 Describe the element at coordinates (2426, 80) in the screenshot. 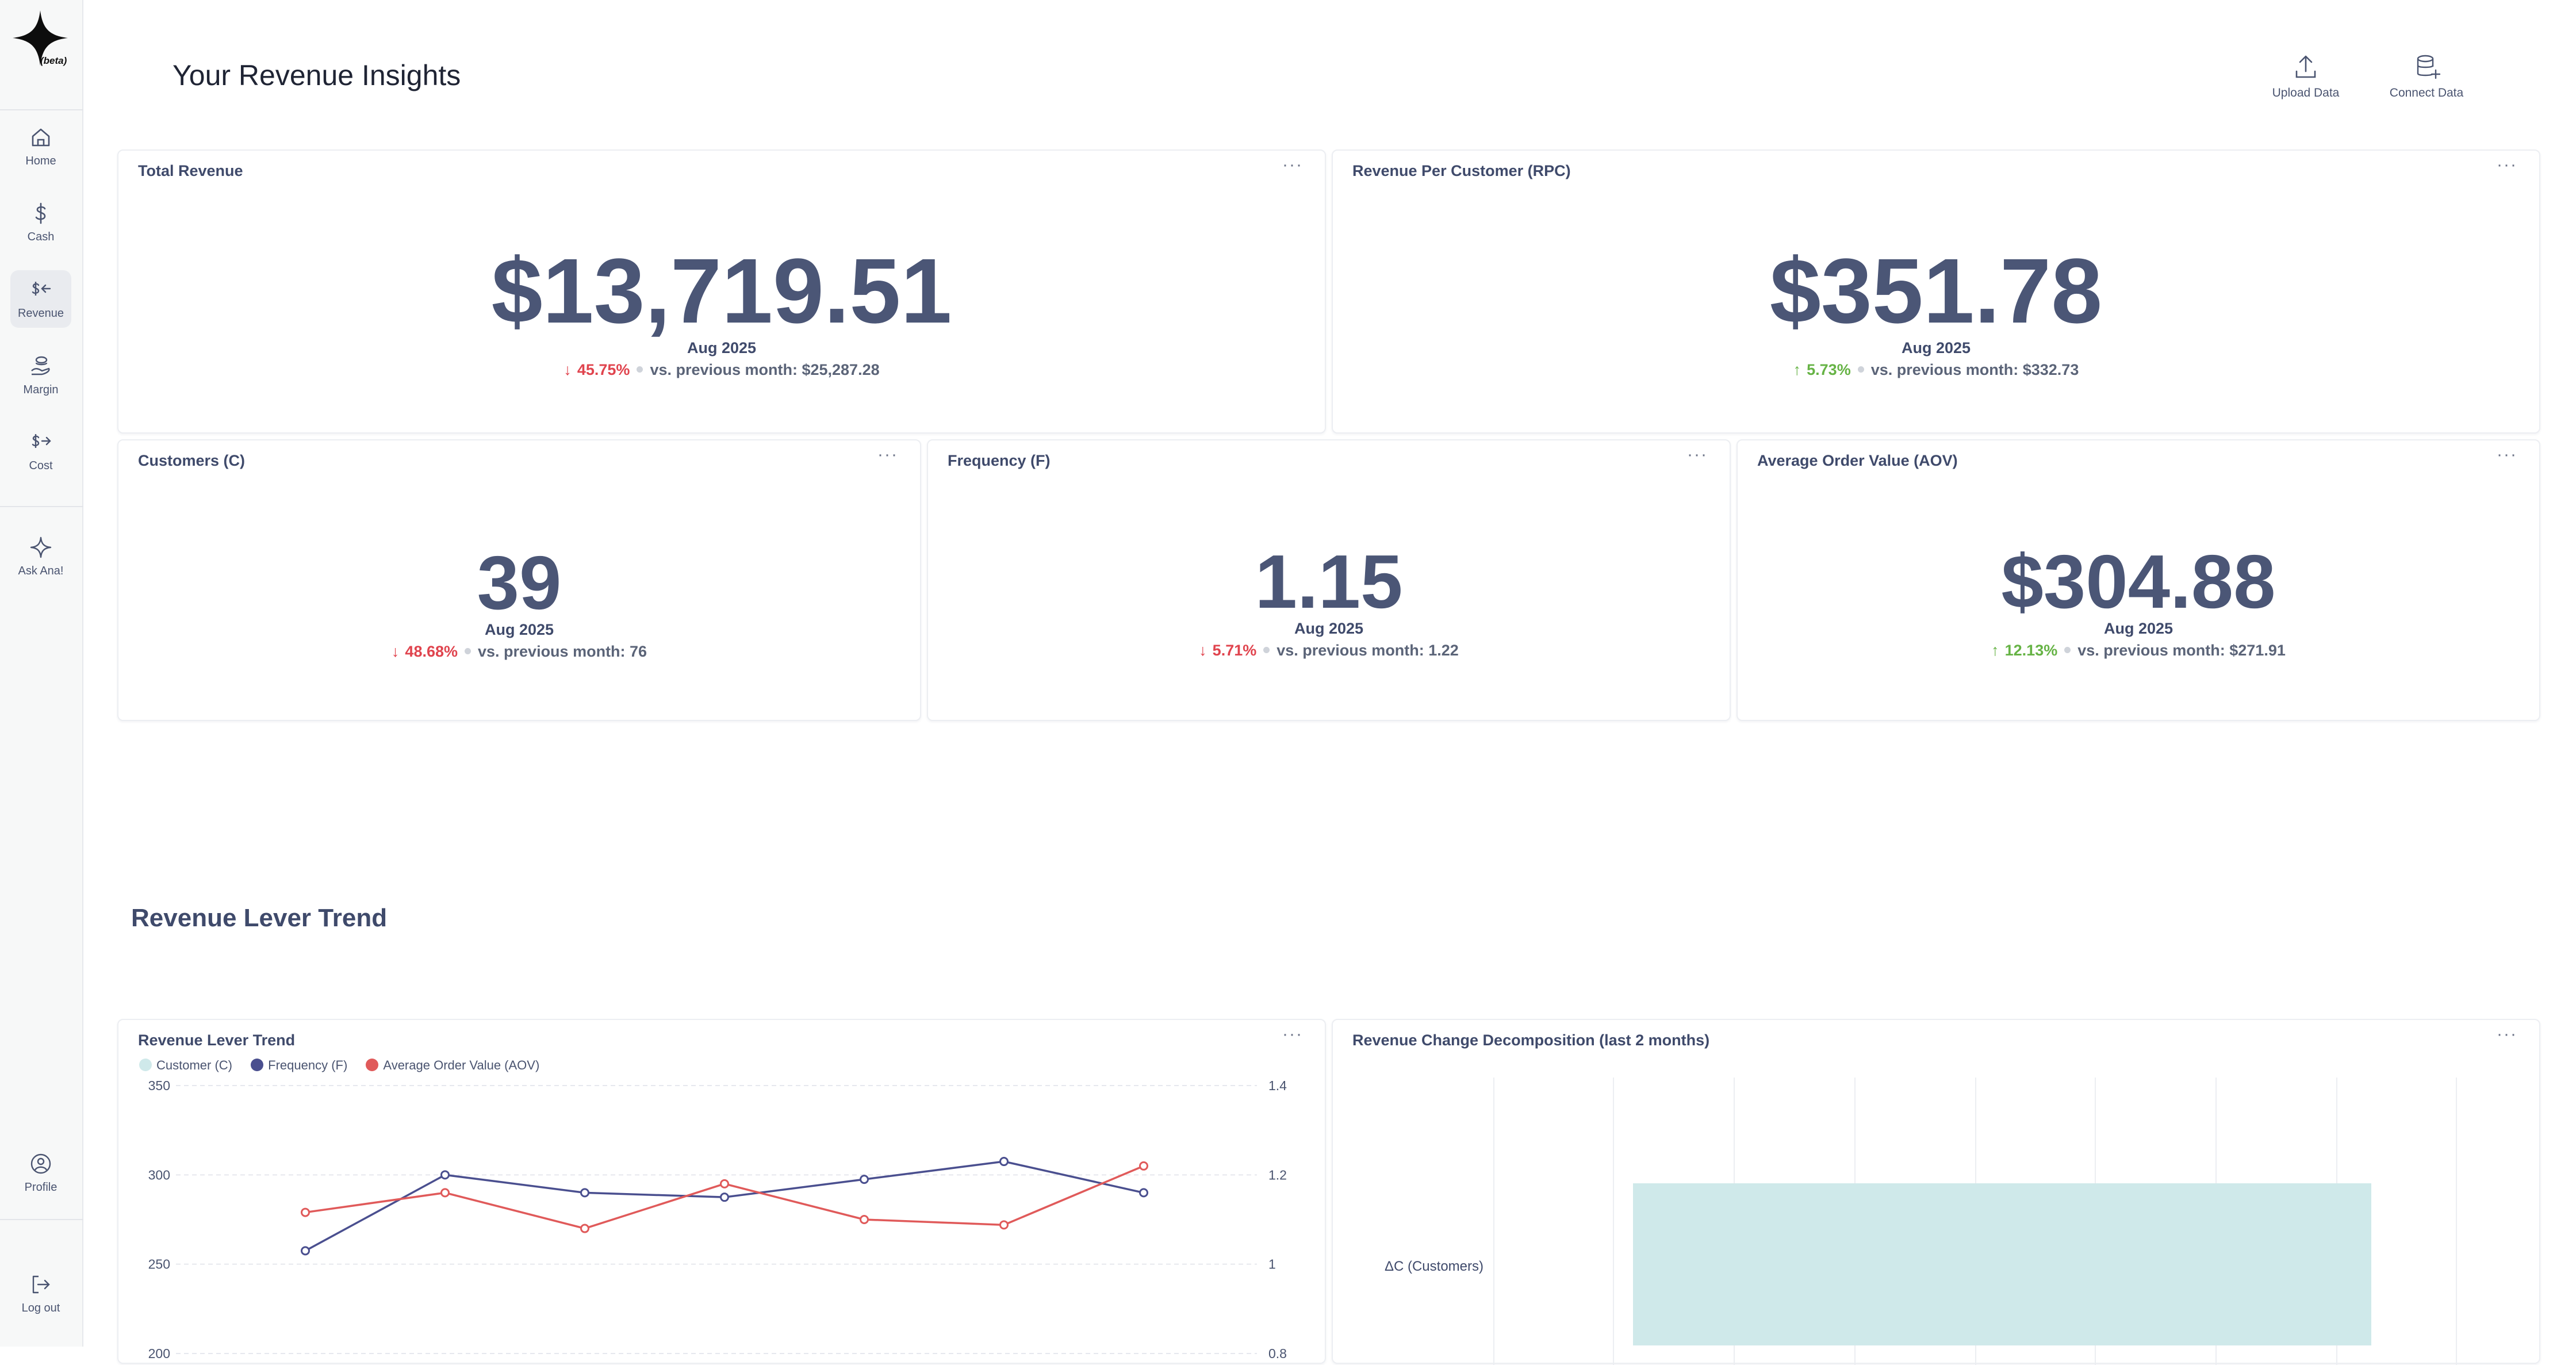

I see `connect-data-button: Connect Data` at that location.